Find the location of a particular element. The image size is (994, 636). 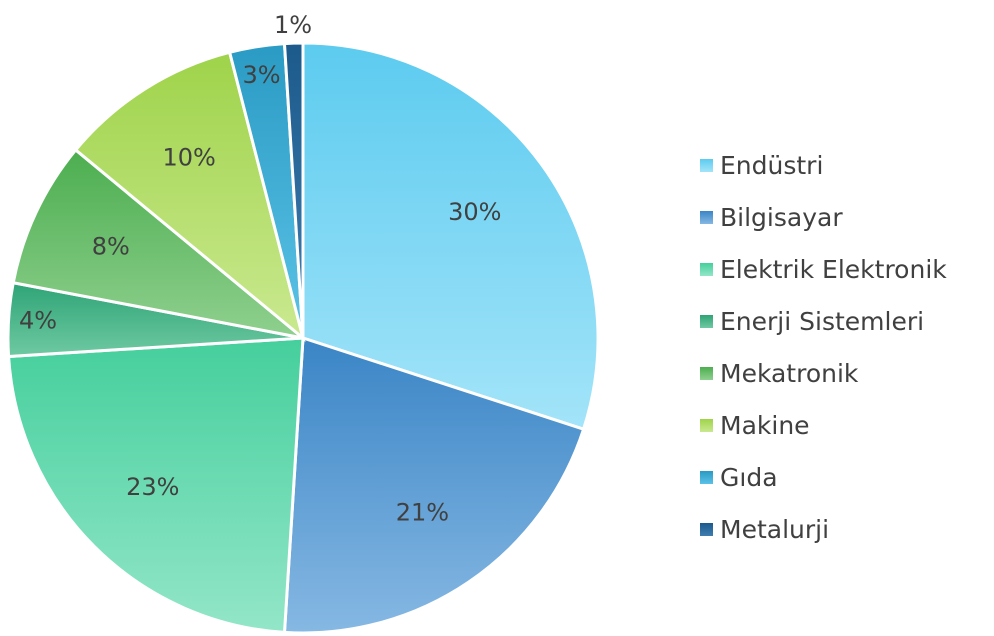

legend-item: Bilgisayar is located at coordinates (823, 217).